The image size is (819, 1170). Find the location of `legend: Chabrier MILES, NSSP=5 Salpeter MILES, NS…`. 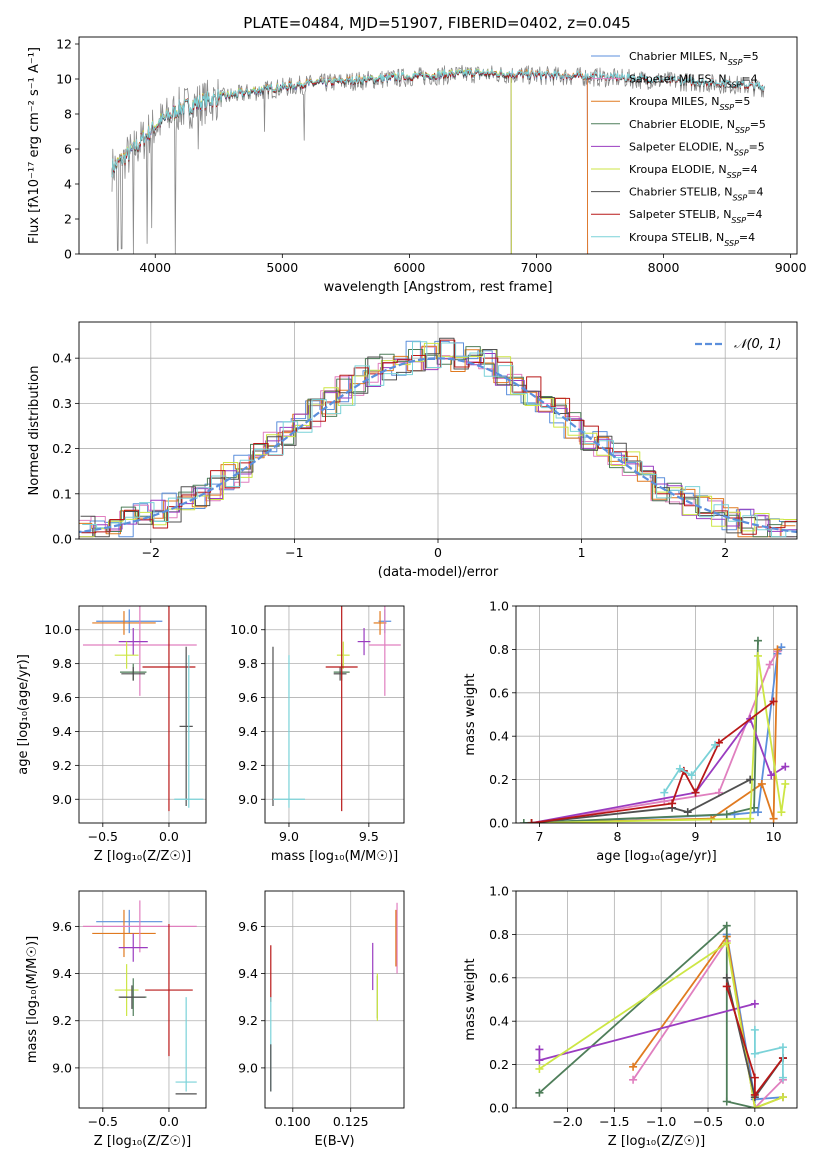

legend: Chabrier MILES, NSSP=5 Salpeter MILES, NS… is located at coordinates (678, 148).